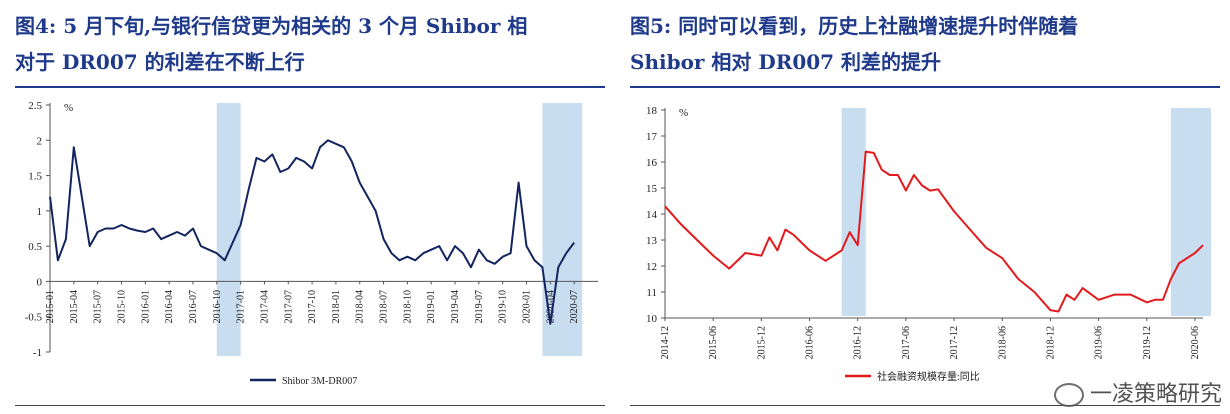 Image resolution: width=1230 pixels, height=414 pixels. I want to click on x-tick-label: 2017-10, so click(312, 306).